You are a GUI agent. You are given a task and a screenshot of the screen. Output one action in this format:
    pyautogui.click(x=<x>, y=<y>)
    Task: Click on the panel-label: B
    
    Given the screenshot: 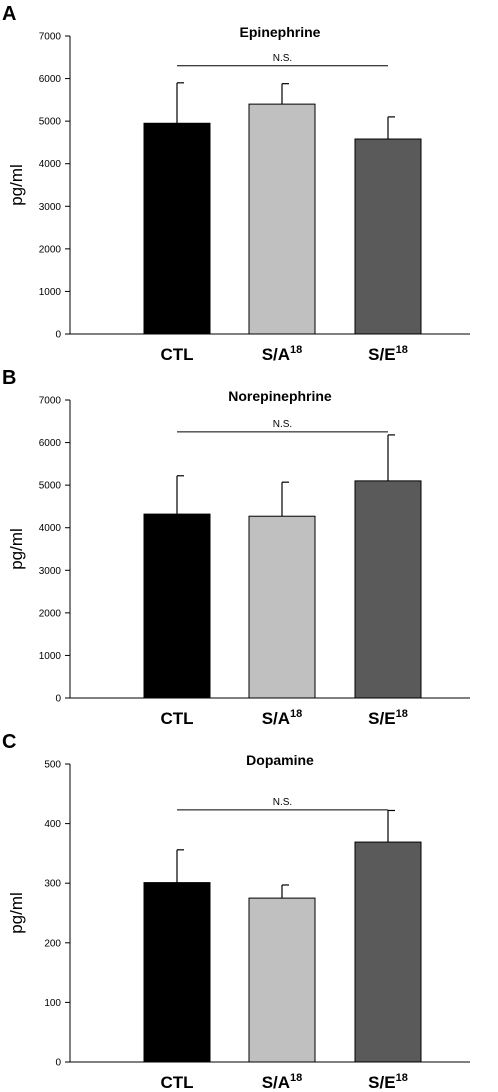 What is the action you would take?
    pyautogui.click(x=9, y=378)
    